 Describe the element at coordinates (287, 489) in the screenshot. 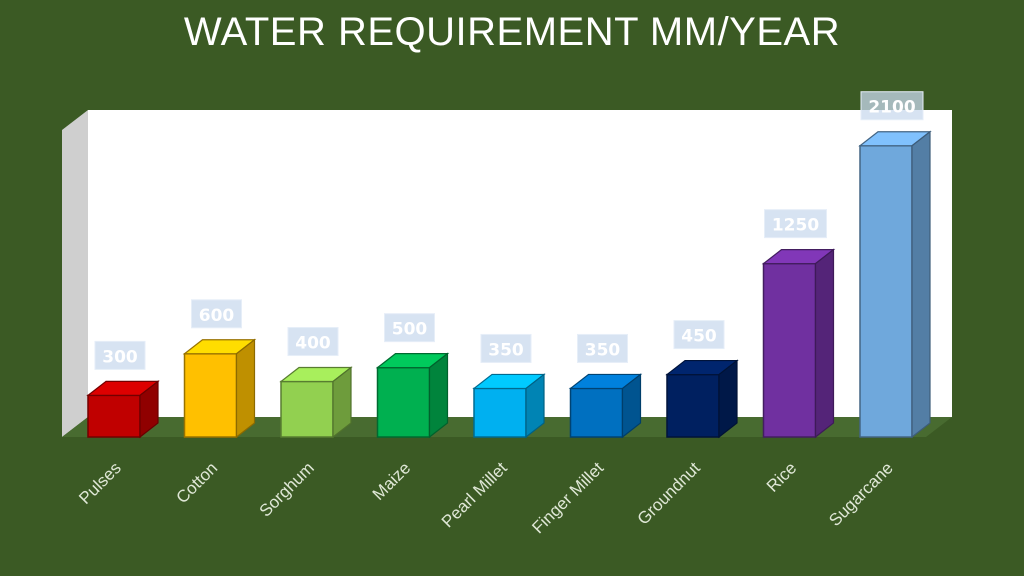

I see `category-label-2: Sorghum` at that location.